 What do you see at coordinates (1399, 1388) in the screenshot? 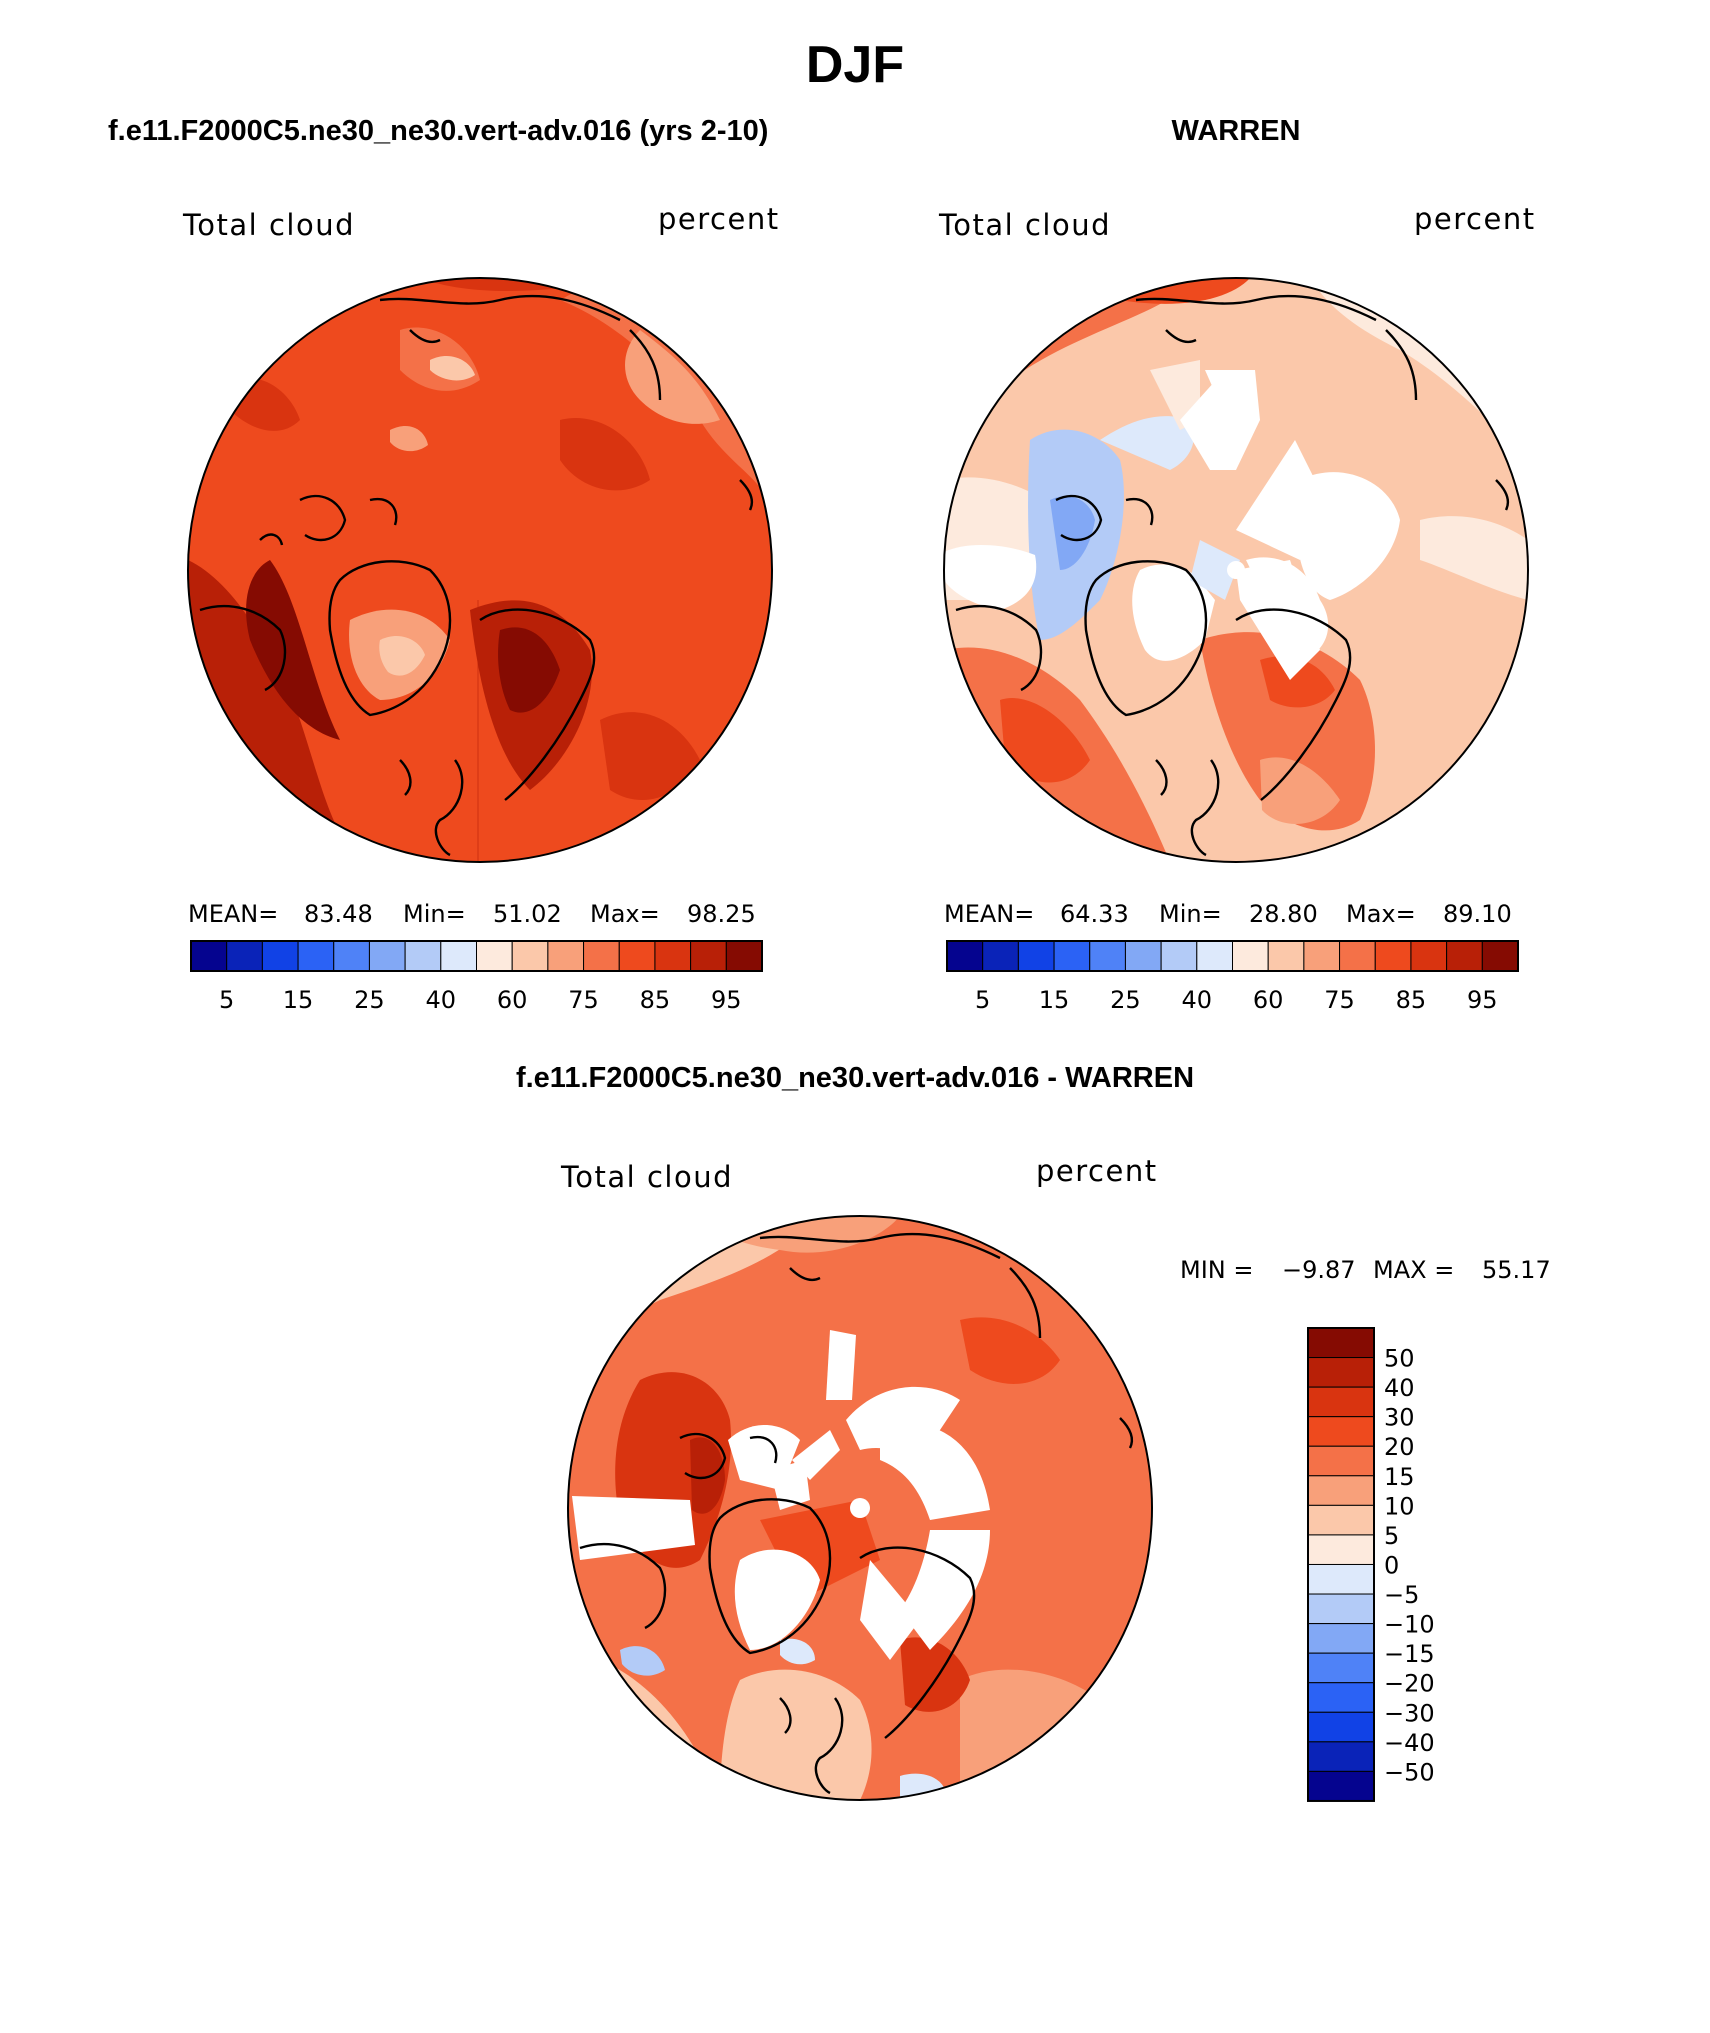
I see `panel-diff-colorbar-tick-label: 40` at bounding box center [1399, 1388].